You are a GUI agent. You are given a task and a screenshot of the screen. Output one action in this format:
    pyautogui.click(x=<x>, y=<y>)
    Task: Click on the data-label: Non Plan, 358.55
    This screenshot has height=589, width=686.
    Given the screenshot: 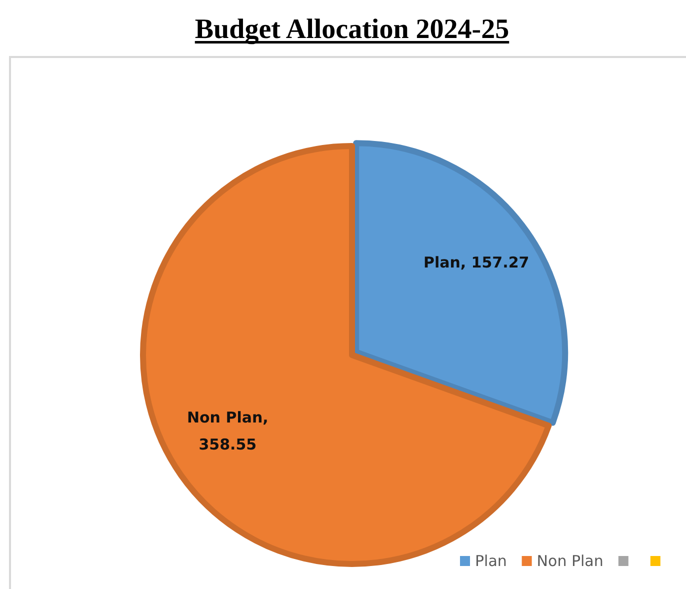 What is the action you would take?
    pyautogui.click(x=227, y=431)
    